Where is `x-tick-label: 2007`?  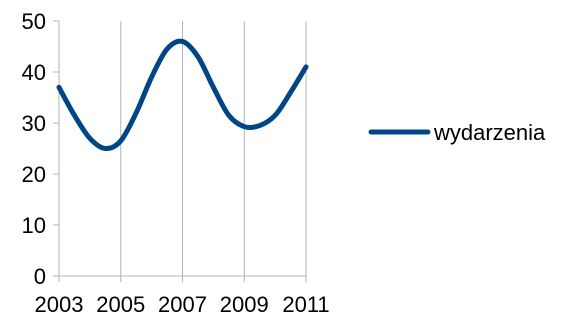 x-tick-label: 2007 is located at coordinates (182, 304).